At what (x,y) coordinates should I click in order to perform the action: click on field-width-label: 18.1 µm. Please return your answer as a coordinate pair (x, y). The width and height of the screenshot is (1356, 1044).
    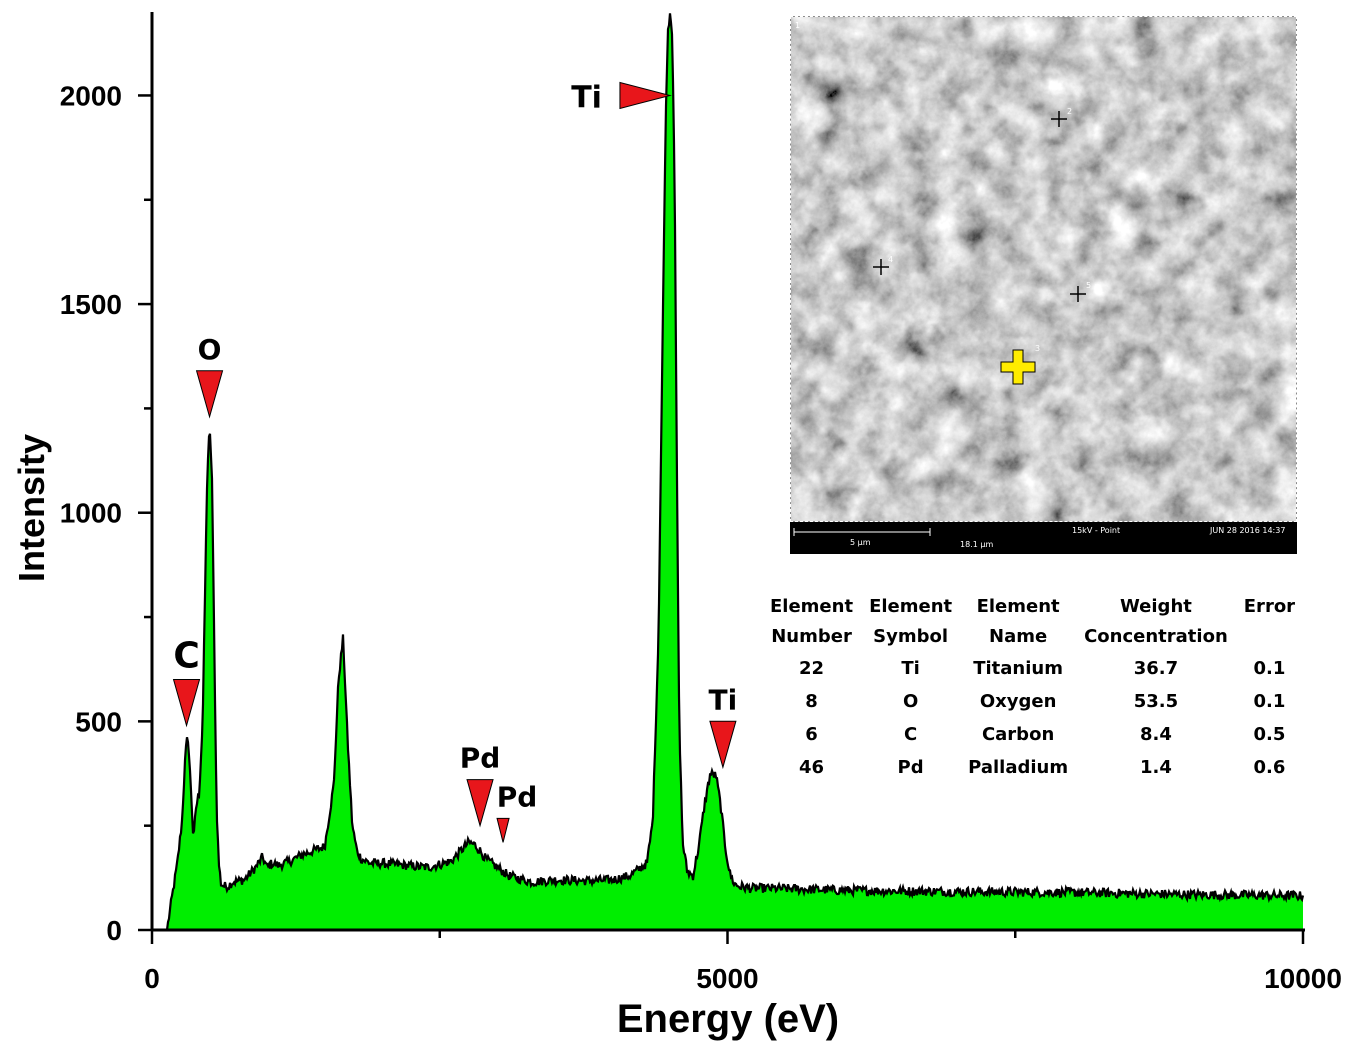
    Looking at the image, I should click on (976, 544).